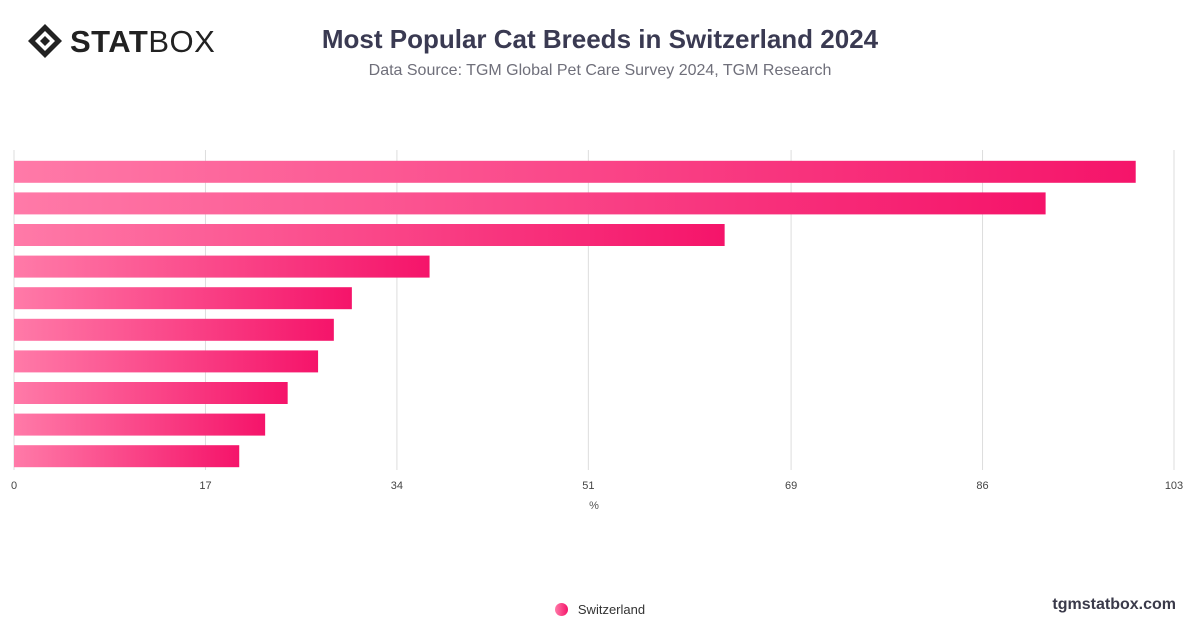 This screenshot has height=628, width=1200. I want to click on legend: Switzerland, so click(600, 609).